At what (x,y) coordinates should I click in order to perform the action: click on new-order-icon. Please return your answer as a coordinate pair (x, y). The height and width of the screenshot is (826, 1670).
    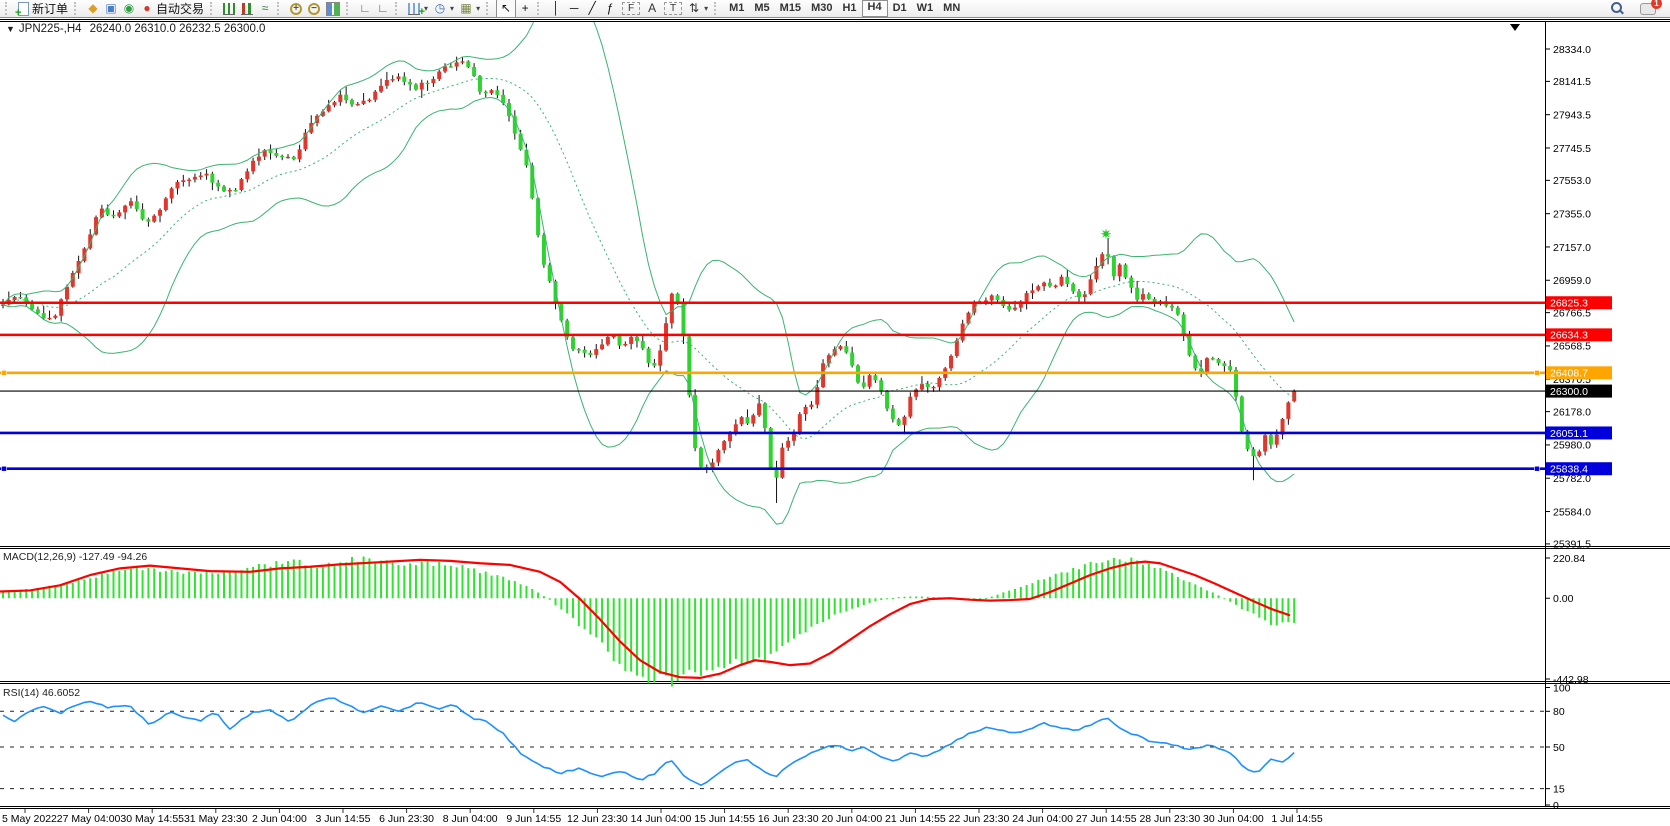
    Looking at the image, I should click on (22, 10).